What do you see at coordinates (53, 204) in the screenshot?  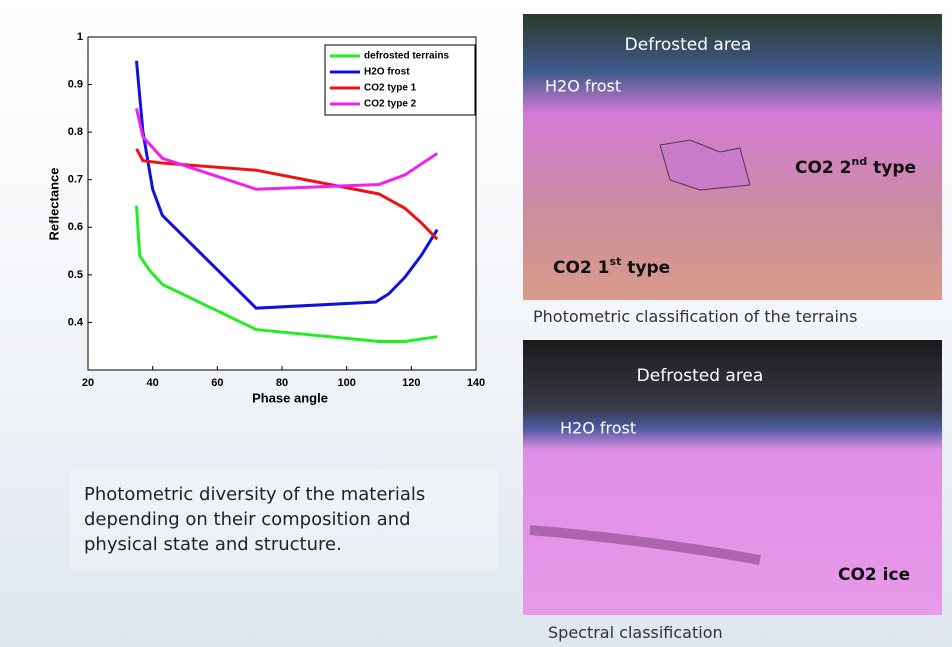 I see `y-axis-label: Reflectance` at bounding box center [53, 204].